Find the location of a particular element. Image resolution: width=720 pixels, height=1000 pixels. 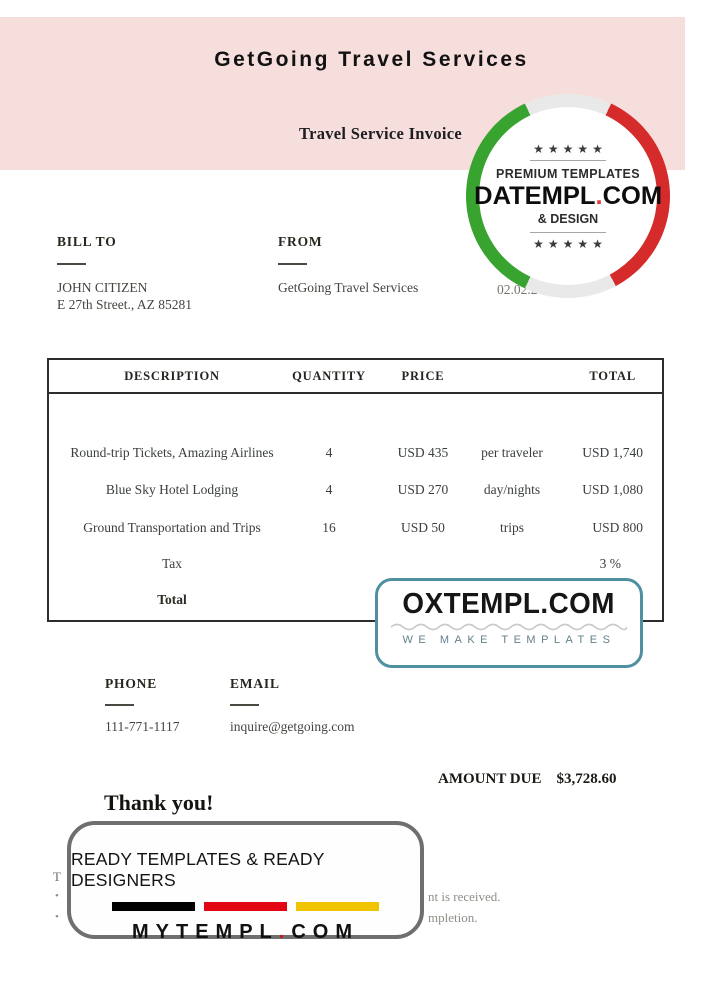

oxtempl-name: OXTEMPL.COM is located at coordinates (509, 604).